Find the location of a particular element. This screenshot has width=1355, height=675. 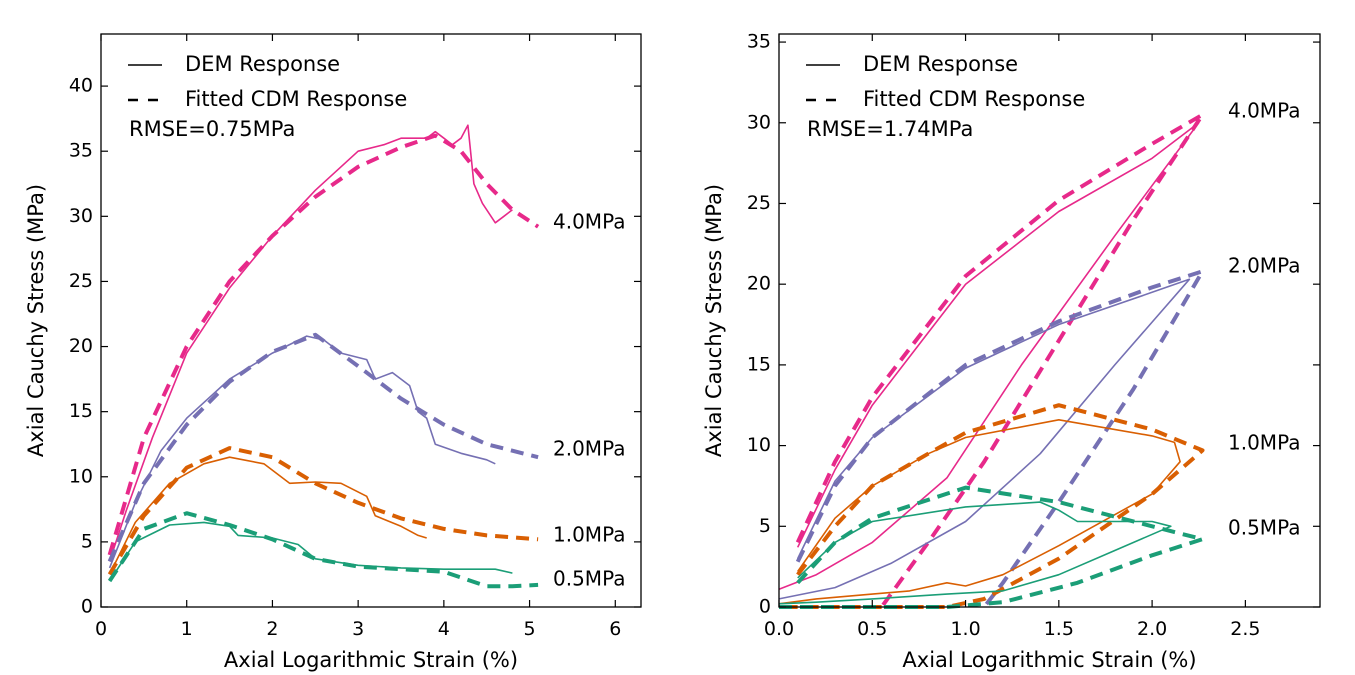

x-tick-label: 2.5 is located at coordinates (1245, 629).